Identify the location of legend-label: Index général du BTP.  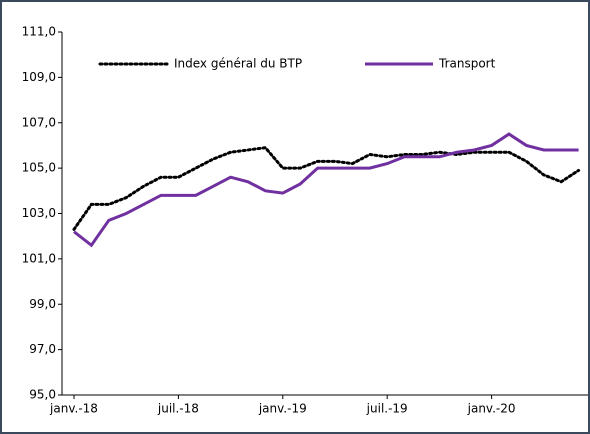
(238, 64).